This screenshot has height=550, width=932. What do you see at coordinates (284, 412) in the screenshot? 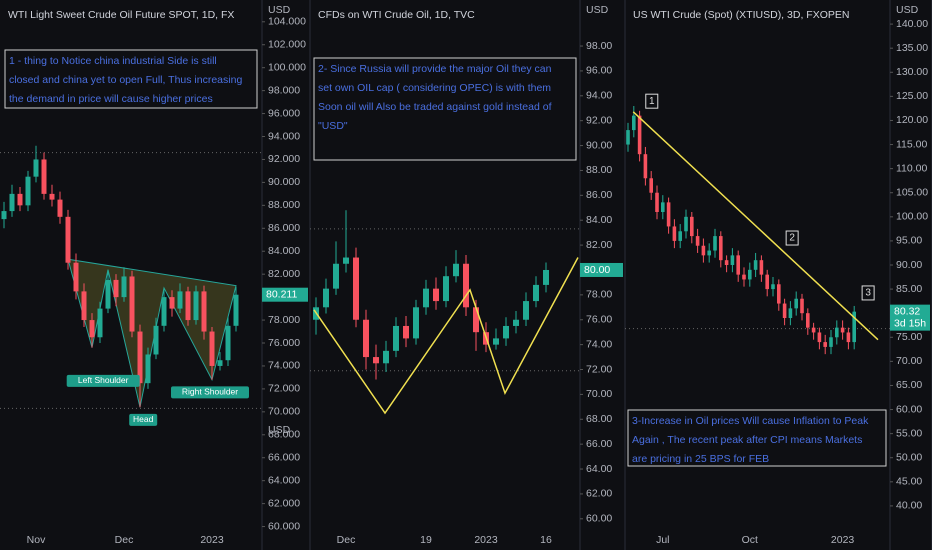
I see `y-tick-label: 70.000` at bounding box center [284, 412].